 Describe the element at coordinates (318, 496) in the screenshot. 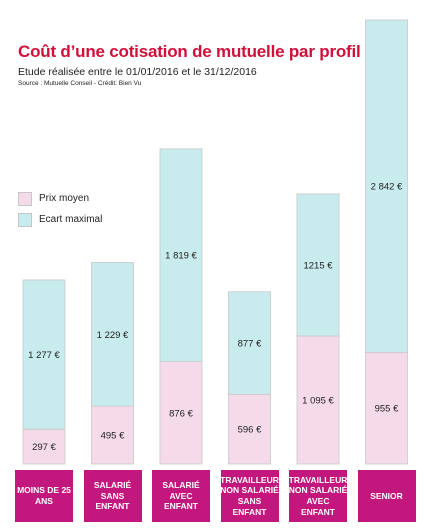

I see `category-label-4: TRAVAILLEUR NON SALARIÉ AVEC ENFANT` at that location.